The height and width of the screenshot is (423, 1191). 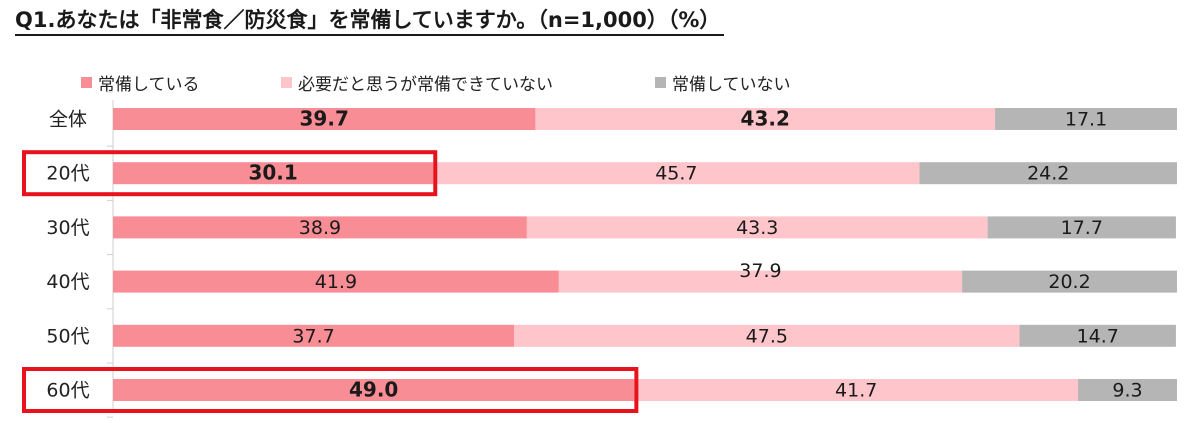 I want to click on data-label-30s-needed-not-stocked: 43.3, so click(x=757, y=228).